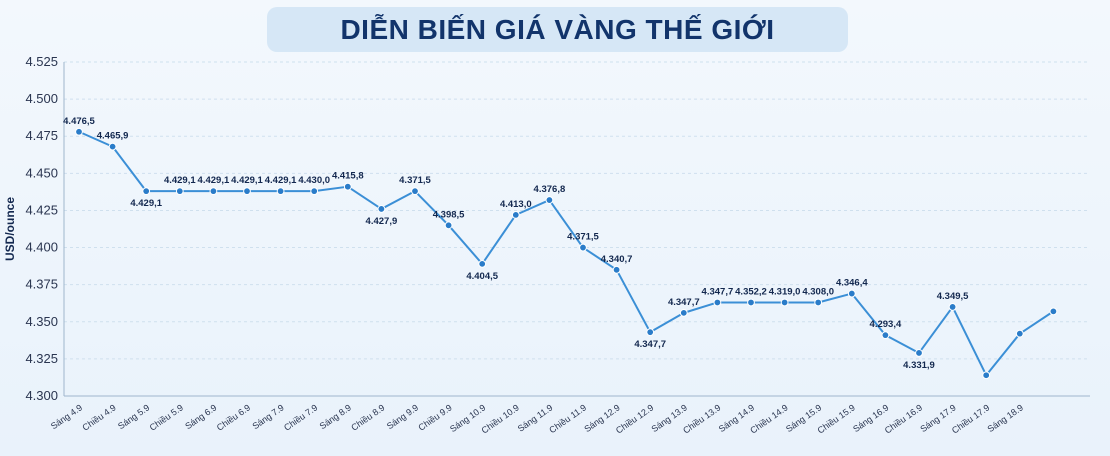 The height and width of the screenshot is (456, 1110). Describe the element at coordinates (1005, 418) in the screenshot. I see `x-tick-label: Sáng 18.9` at that location.